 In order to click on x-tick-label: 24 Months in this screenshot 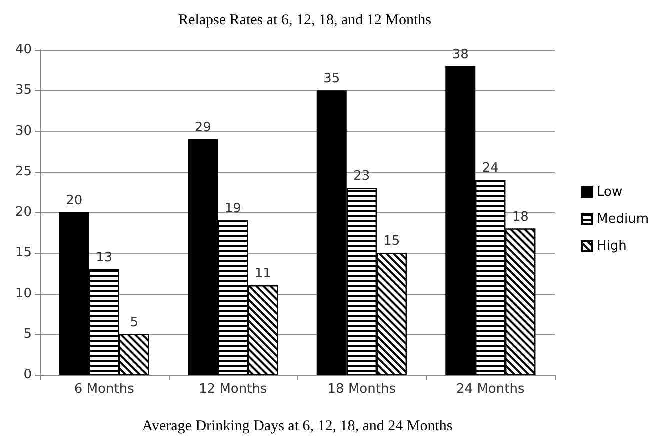, I will do `click(490, 389)`.